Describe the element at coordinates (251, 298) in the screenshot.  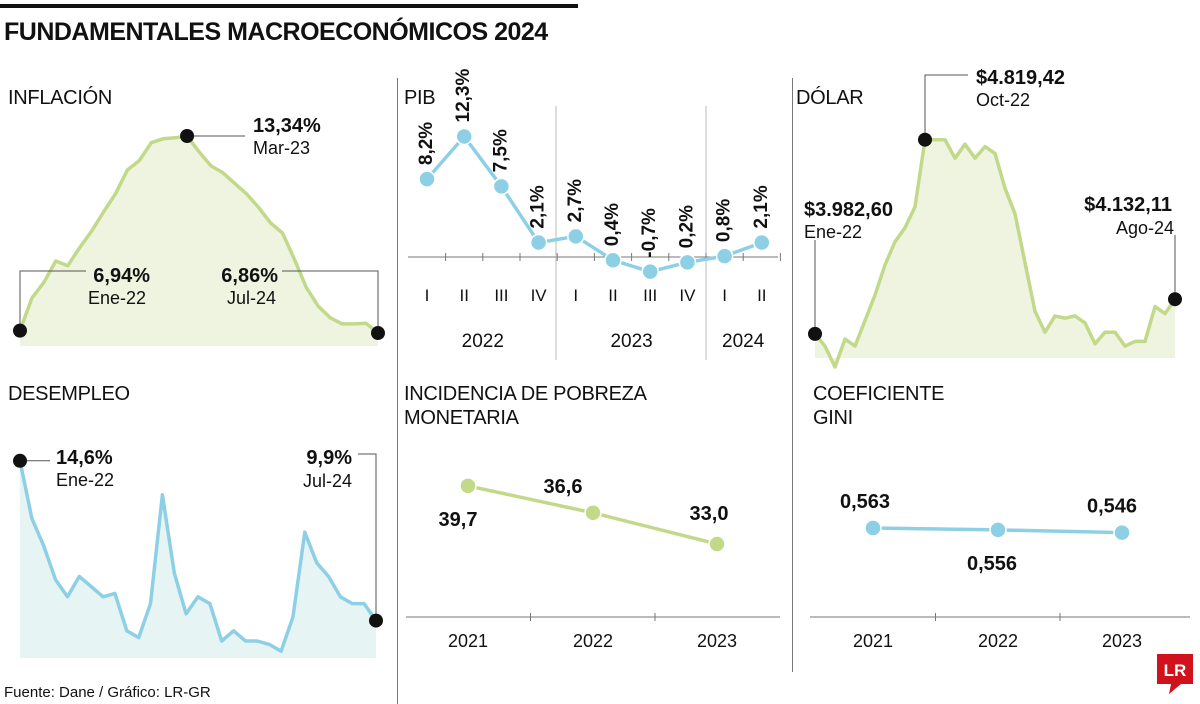
I see `inflation-end-date: Jul-24` at that location.